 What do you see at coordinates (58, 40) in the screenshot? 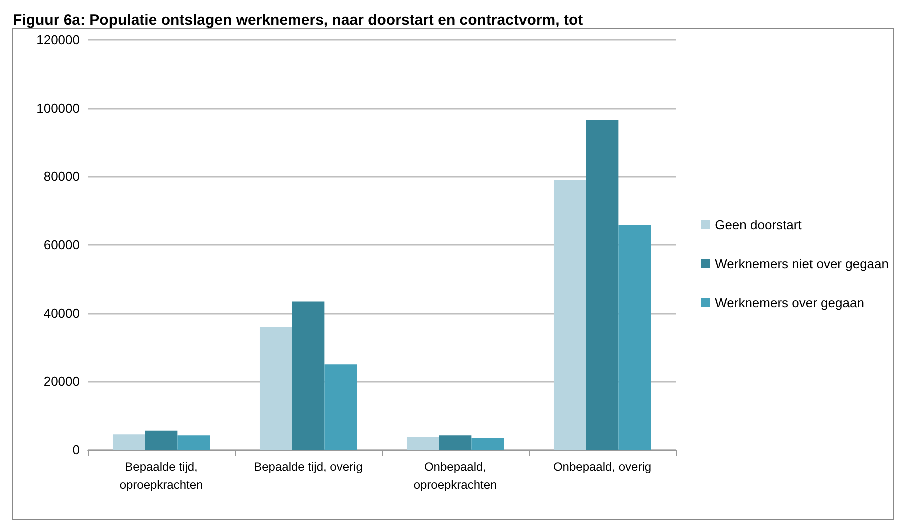
I see `y-tick-label: 120000` at bounding box center [58, 40].